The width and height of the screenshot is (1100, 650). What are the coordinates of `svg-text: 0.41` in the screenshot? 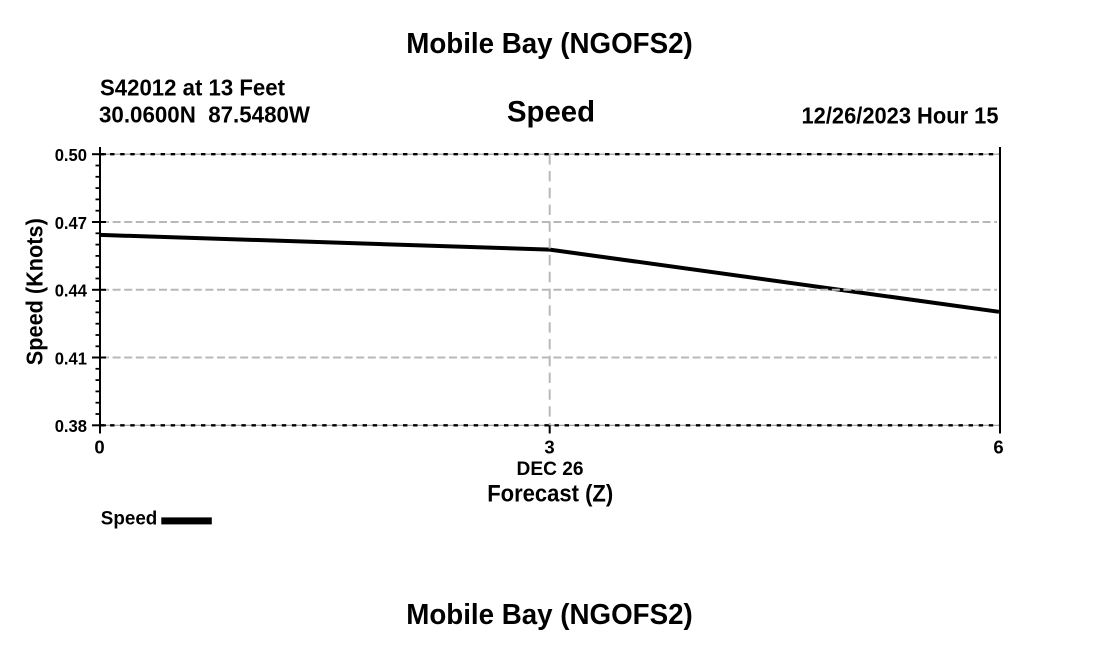 It's located at (71, 358).